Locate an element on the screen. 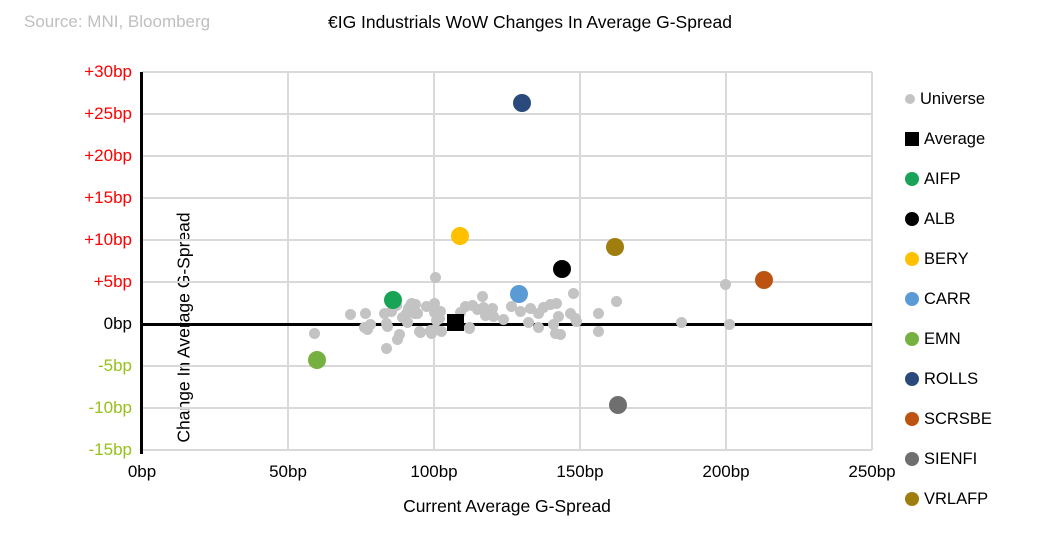 This screenshot has height=554, width=1057. legend-item-rolls: ROLLS is located at coordinates (980, 379).